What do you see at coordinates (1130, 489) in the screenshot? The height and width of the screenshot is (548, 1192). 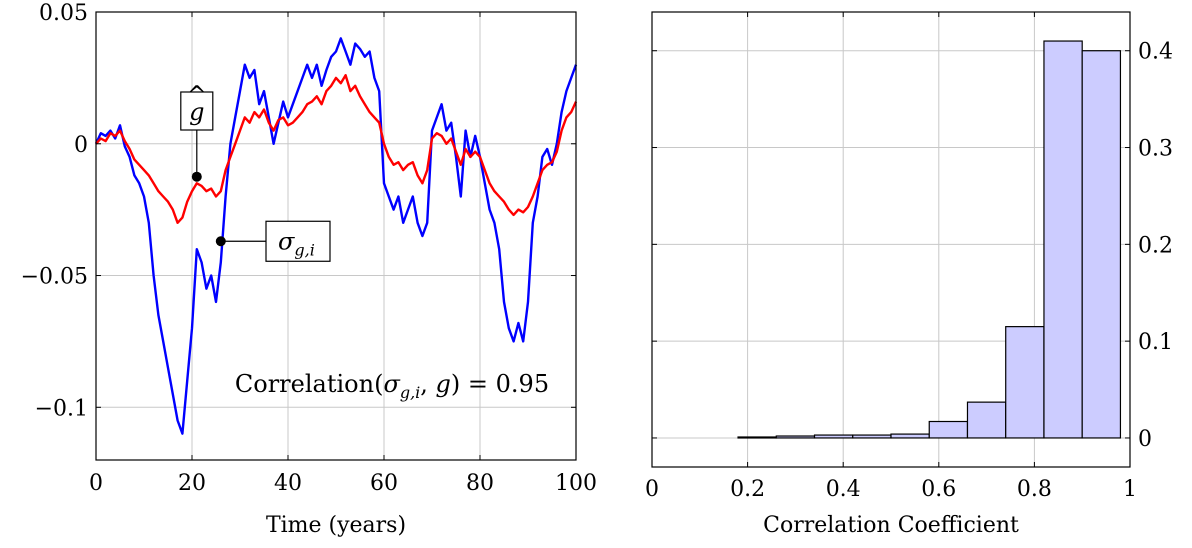 I see `x-tick-label: 1` at bounding box center [1130, 489].